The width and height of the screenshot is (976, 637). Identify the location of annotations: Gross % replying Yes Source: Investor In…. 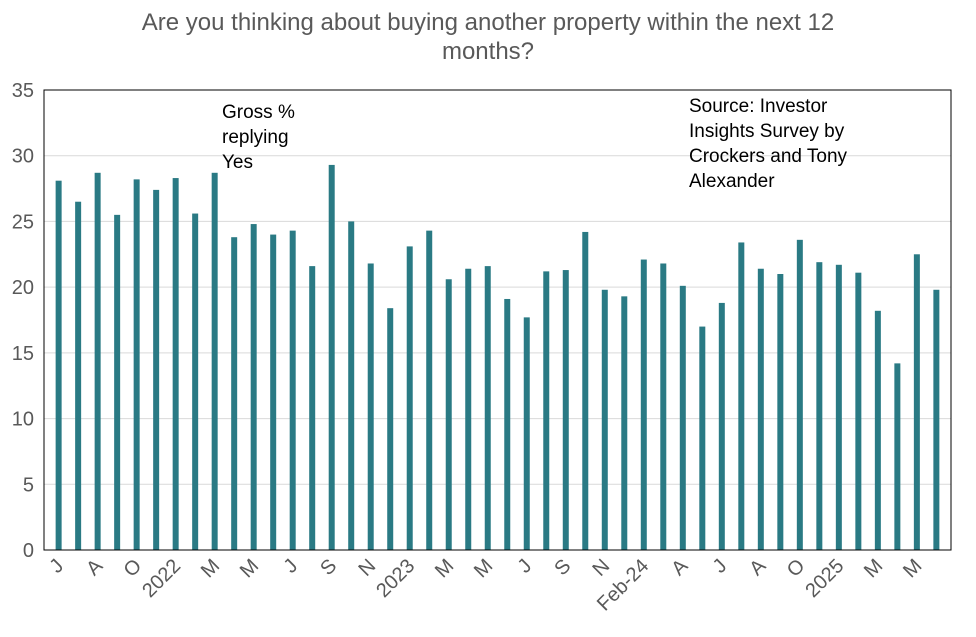
(537, 144).